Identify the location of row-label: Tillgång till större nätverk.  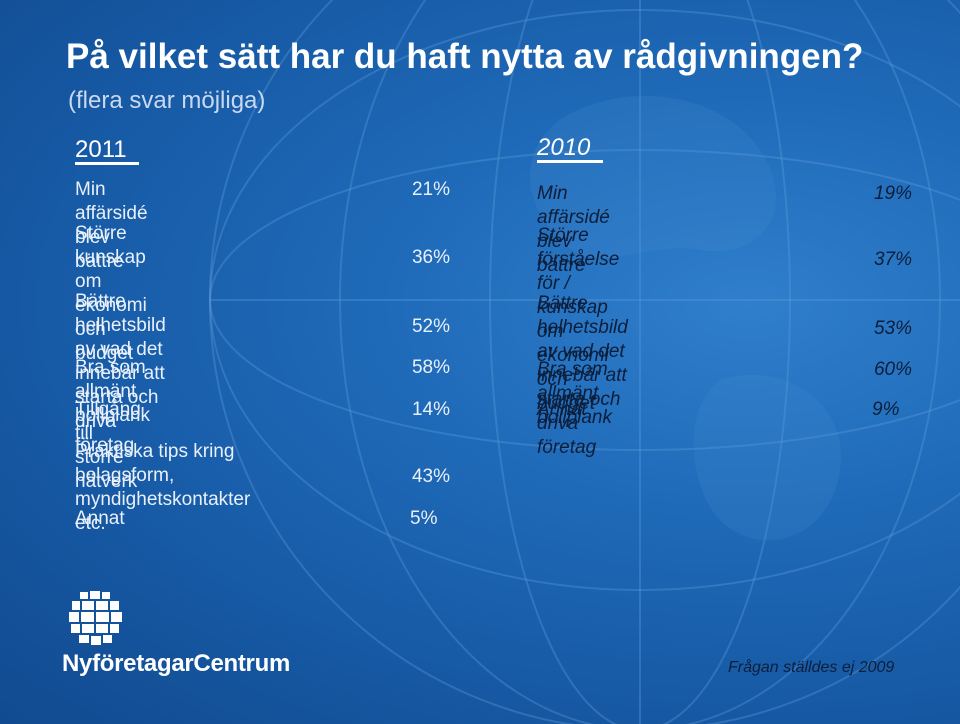
(108, 445).